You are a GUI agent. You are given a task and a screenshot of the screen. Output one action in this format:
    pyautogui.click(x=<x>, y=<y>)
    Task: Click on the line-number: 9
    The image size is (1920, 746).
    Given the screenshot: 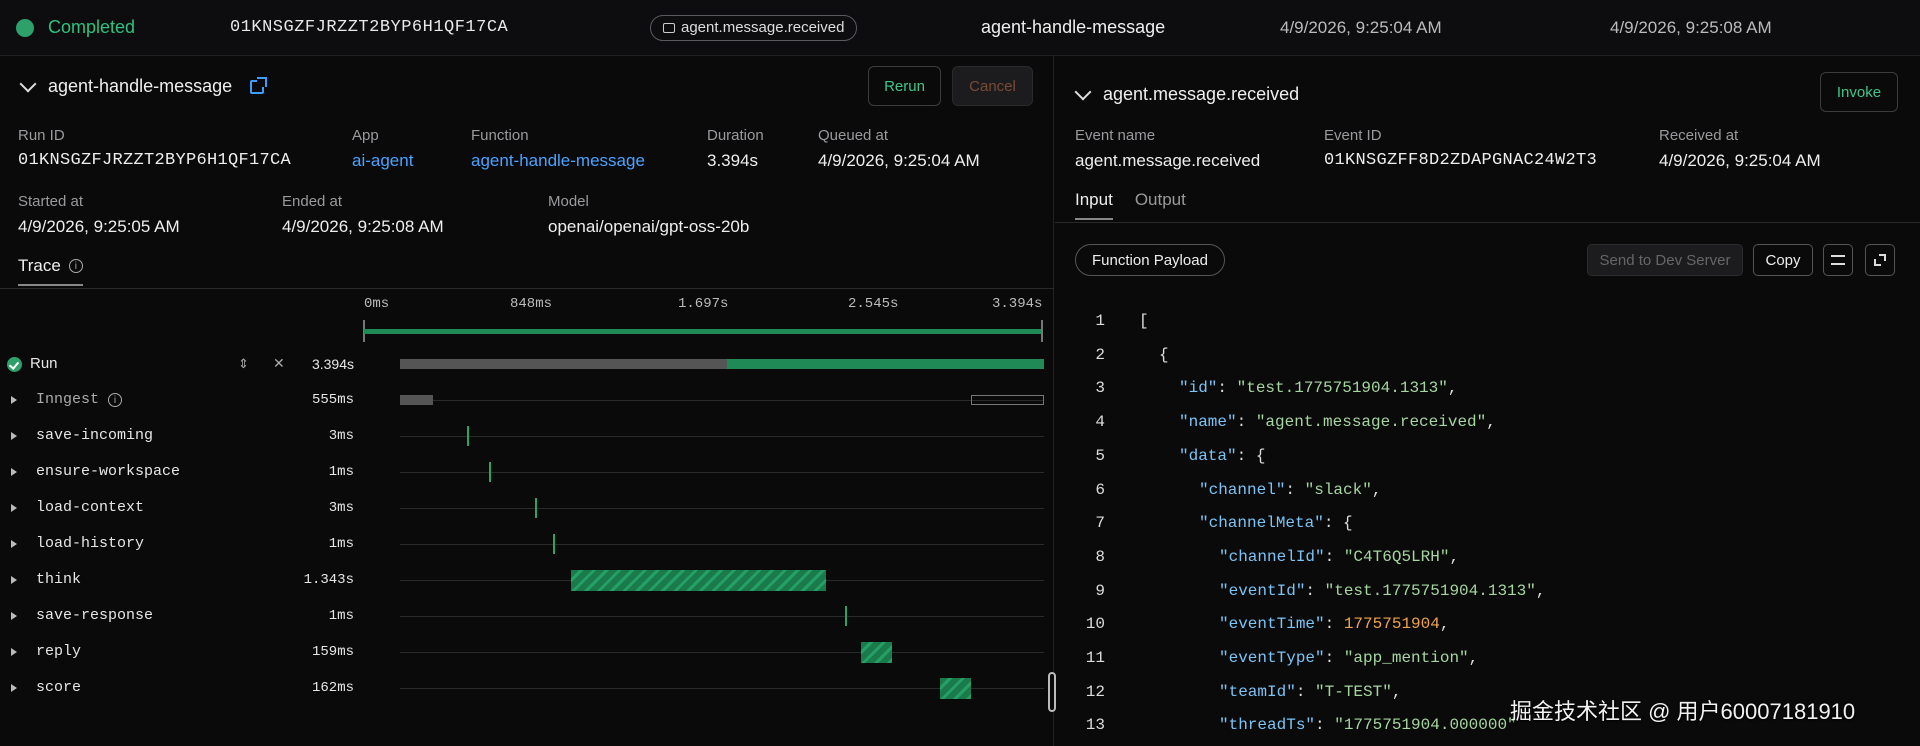 What is the action you would take?
    pyautogui.click(x=1100, y=590)
    